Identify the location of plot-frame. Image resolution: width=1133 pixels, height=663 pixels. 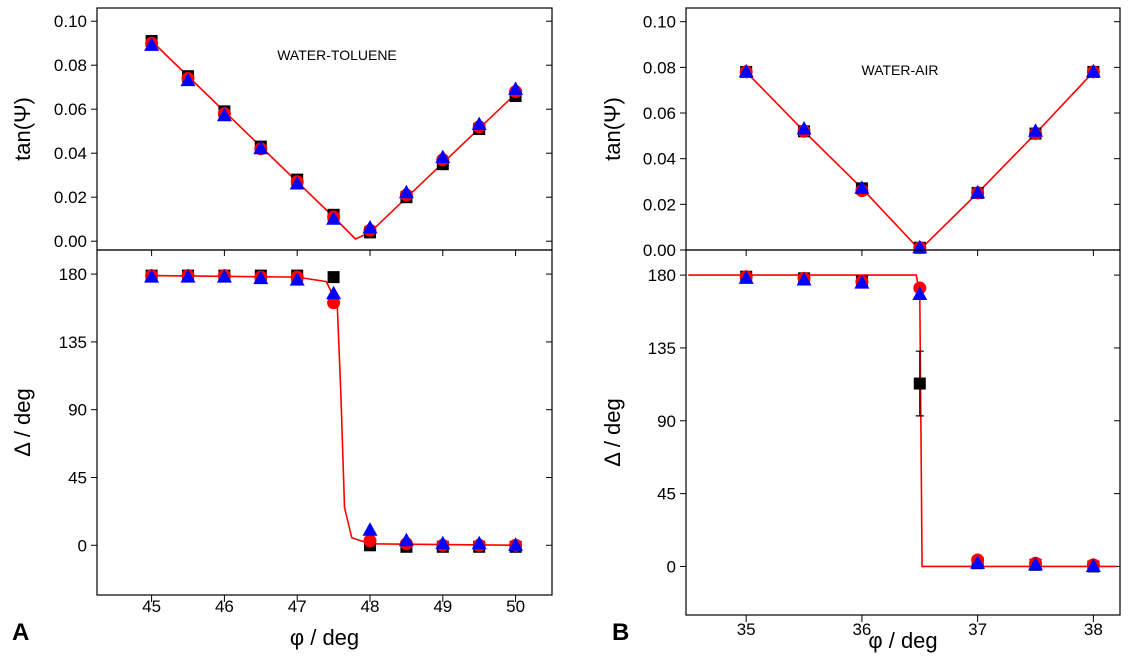
(903, 129).